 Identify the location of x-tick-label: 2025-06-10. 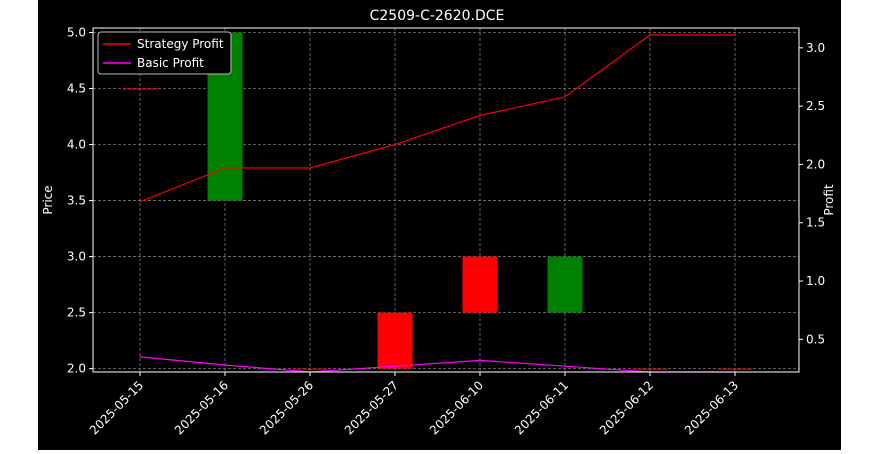
(456, 407).